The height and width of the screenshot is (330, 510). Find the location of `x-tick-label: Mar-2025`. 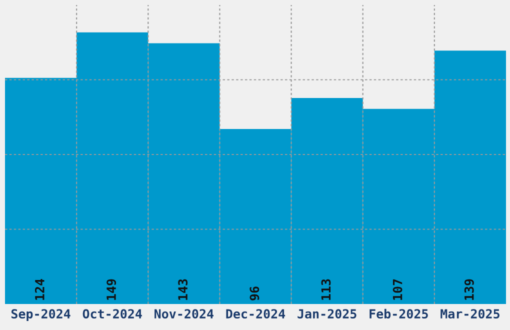

x-tick-label: Mar-2025 is located at coordinates (470, 314).